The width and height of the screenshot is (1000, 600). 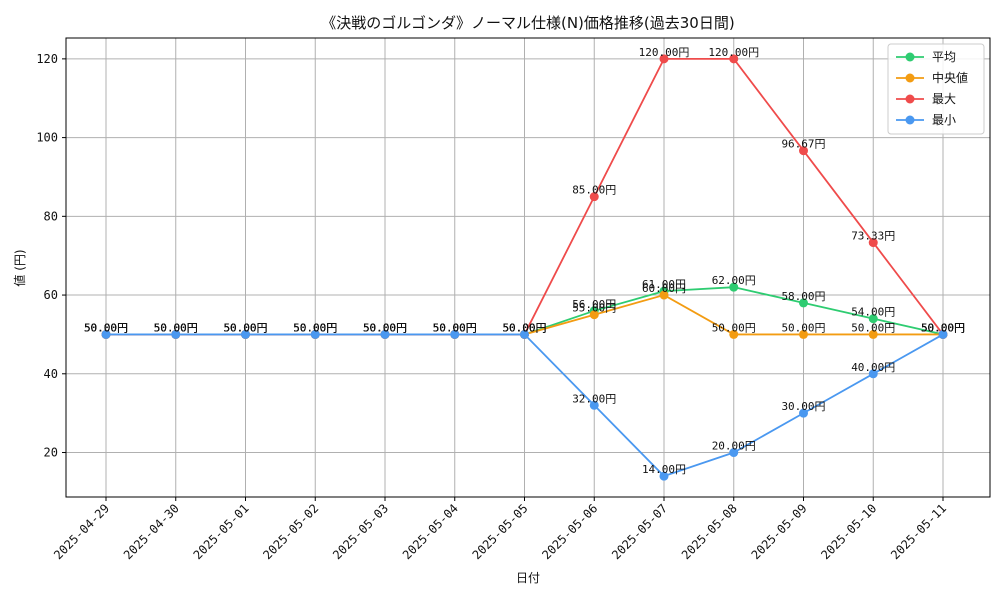 What do you see at coordinates (51, 295) in the screenshot?
I see `y-tick-label: 60` at bounding box center [51, 295].